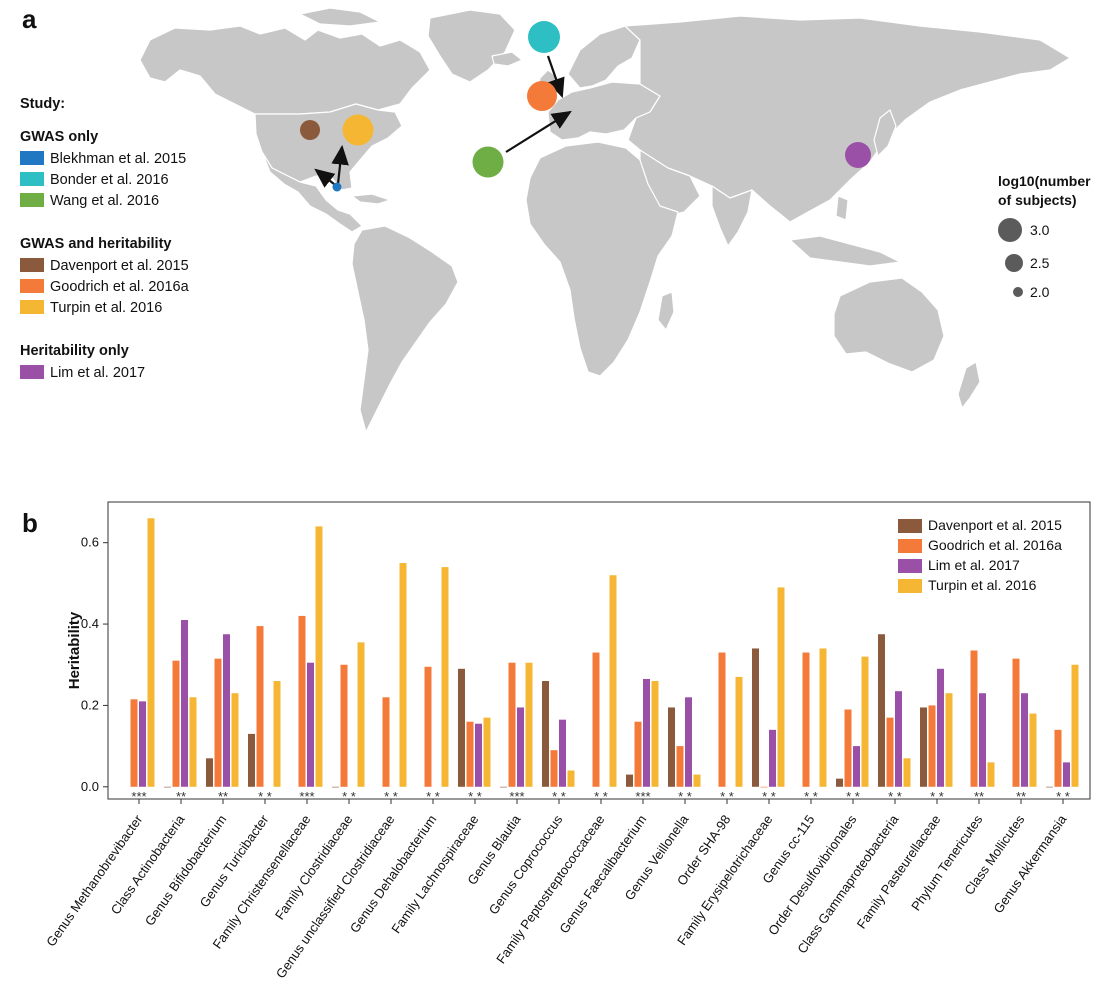 The width and height of the screenshot is (1108, 990). I want to click on legend-group-heading: GWAS only, so click(59, 137).